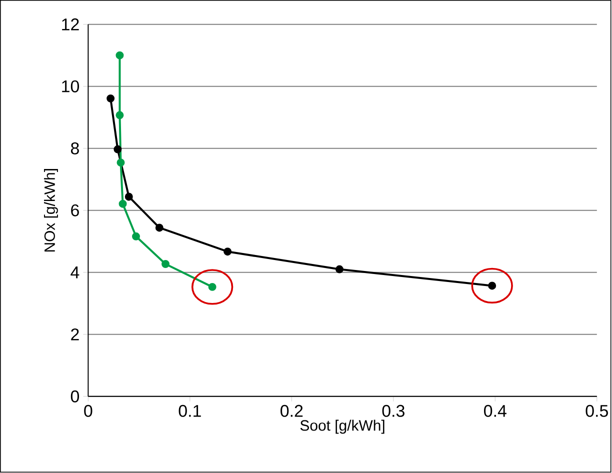 The height and width of the screenshot is (473, 612). What do you see at coordinates (291, 411) in the screenshot?
I see `x-tick-label: 0.2` at bounding box center [291, 411].